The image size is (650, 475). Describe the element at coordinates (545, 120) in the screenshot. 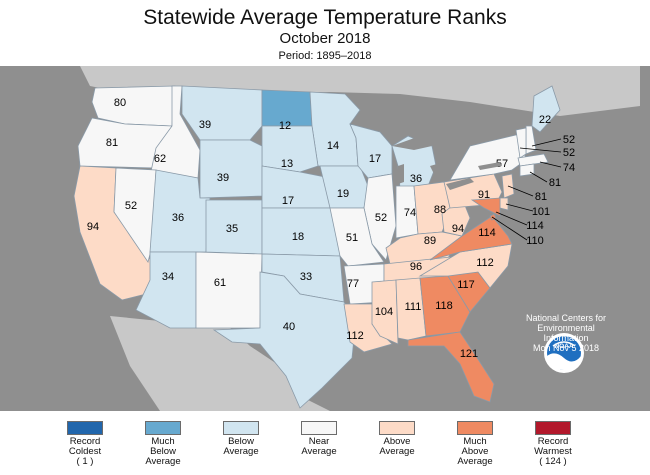

I see `rank-label-maine: 22` at that location.